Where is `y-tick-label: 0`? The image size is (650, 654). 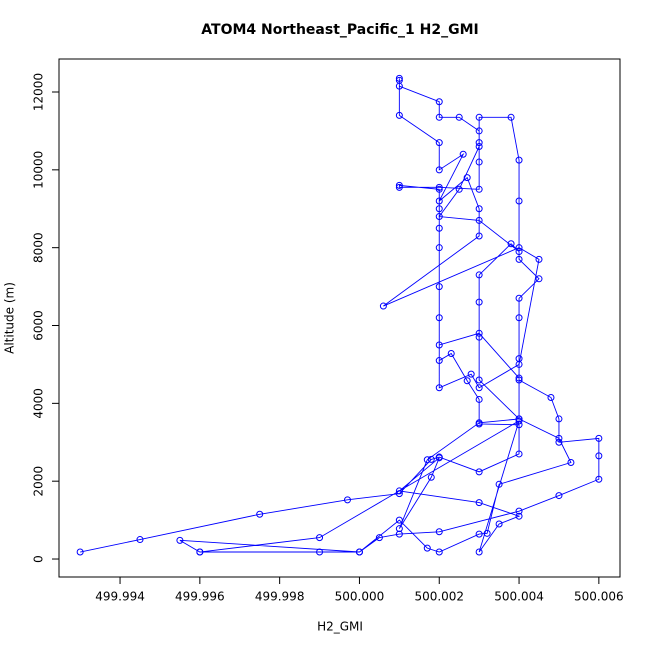
y-tick-label: 0 is located at coordinates (39, 559).